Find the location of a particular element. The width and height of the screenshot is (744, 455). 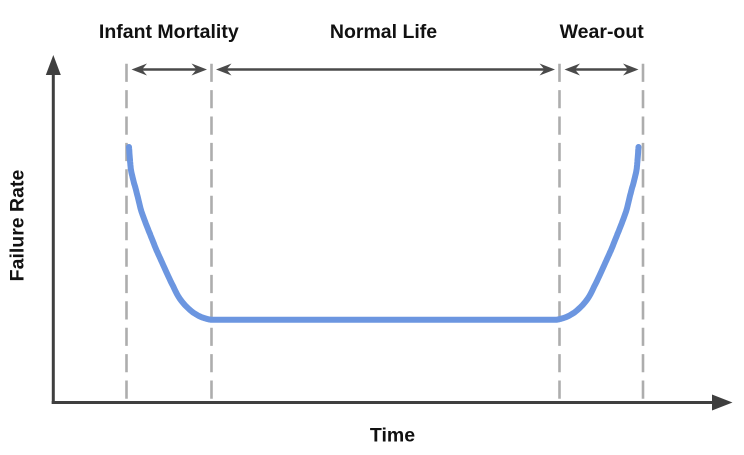

svg-text: Infant Mortality is located at coordinates (169, 32).